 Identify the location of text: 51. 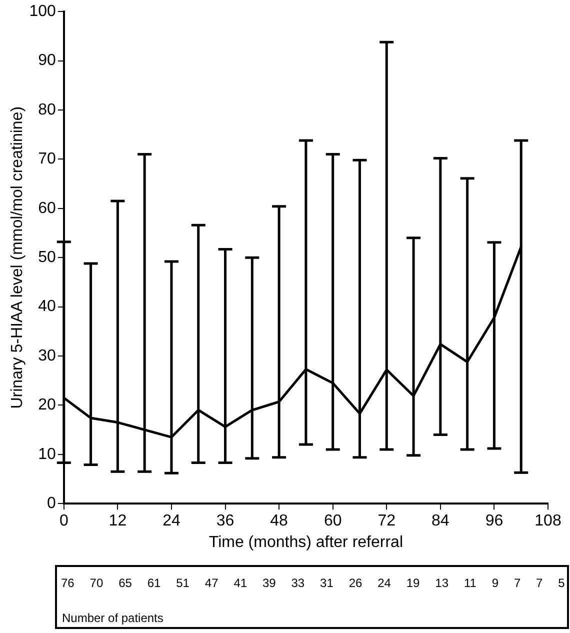
(183, 583).